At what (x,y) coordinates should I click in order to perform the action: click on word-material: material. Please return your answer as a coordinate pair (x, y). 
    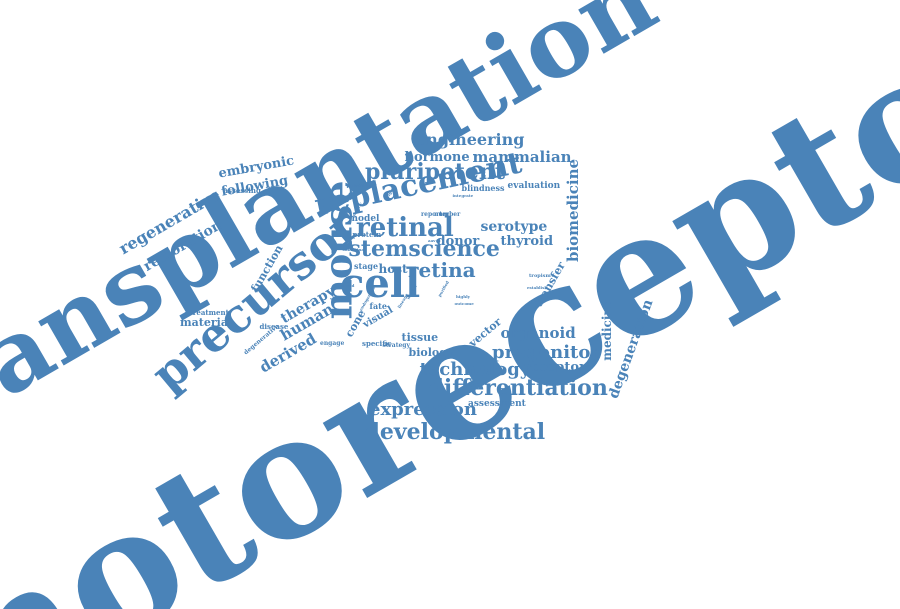
    Looking at the image, I should click on (206, 322).